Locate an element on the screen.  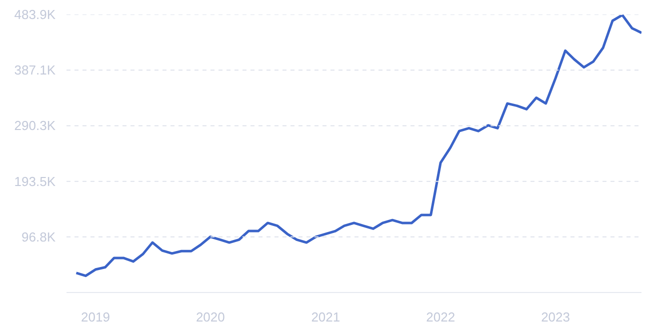
y-tick-label: 387.1K is located at coordinates (35, 70).